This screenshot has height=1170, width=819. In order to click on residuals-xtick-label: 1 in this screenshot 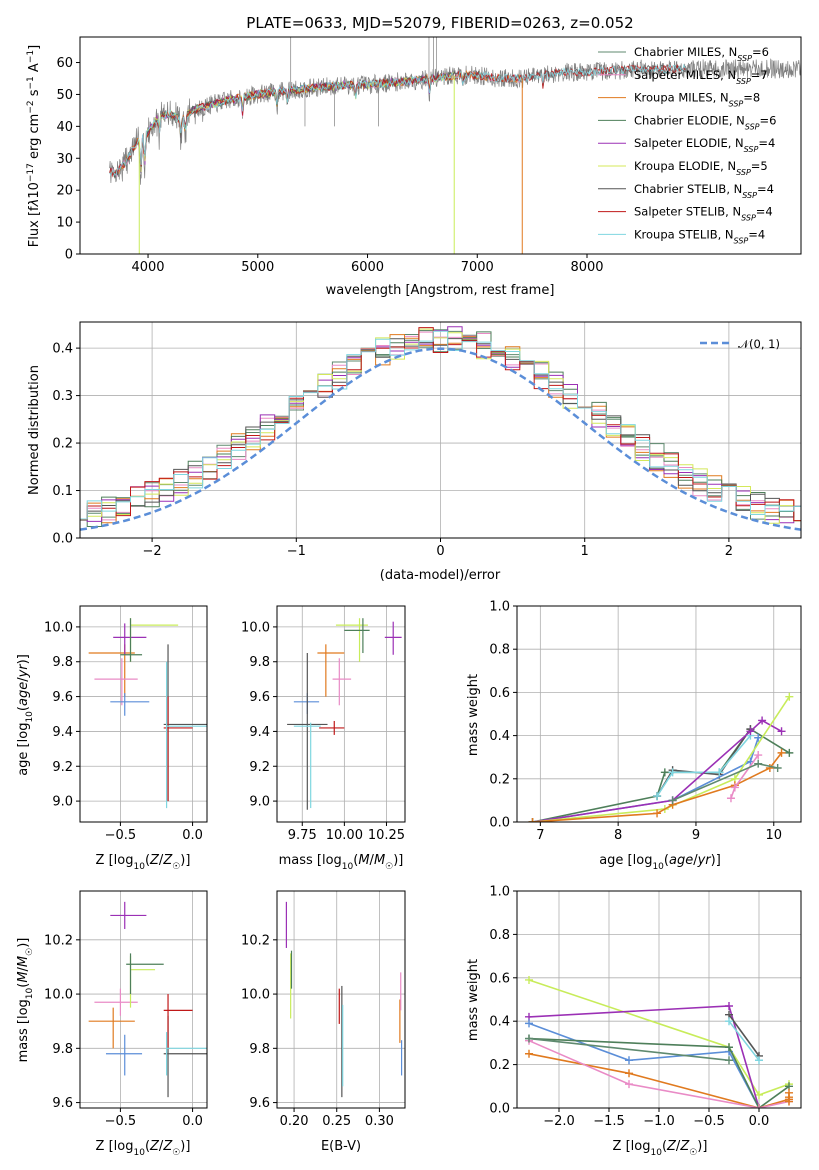, I will do `click(585, 551)`.